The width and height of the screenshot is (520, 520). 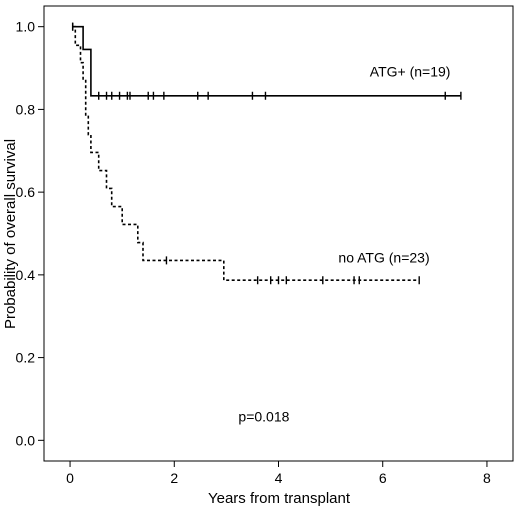 What do you see at coordinates (30, 233) in the screenshot?
I see `y-axis: 0.0 0.2 0.4 0.6 0.8 1.0` at bounding box center [30, 233].